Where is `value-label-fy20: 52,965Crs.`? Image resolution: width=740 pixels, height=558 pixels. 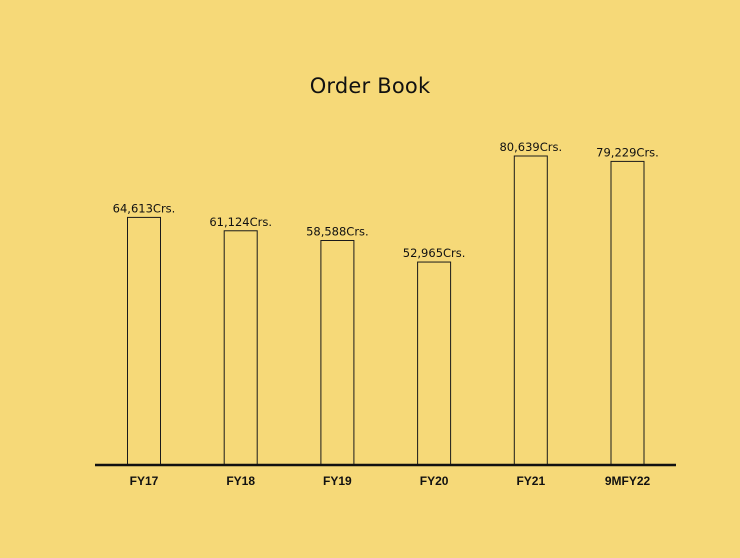 value-label-fy20: 52,965Crs. is located at coordinates (434, 253).